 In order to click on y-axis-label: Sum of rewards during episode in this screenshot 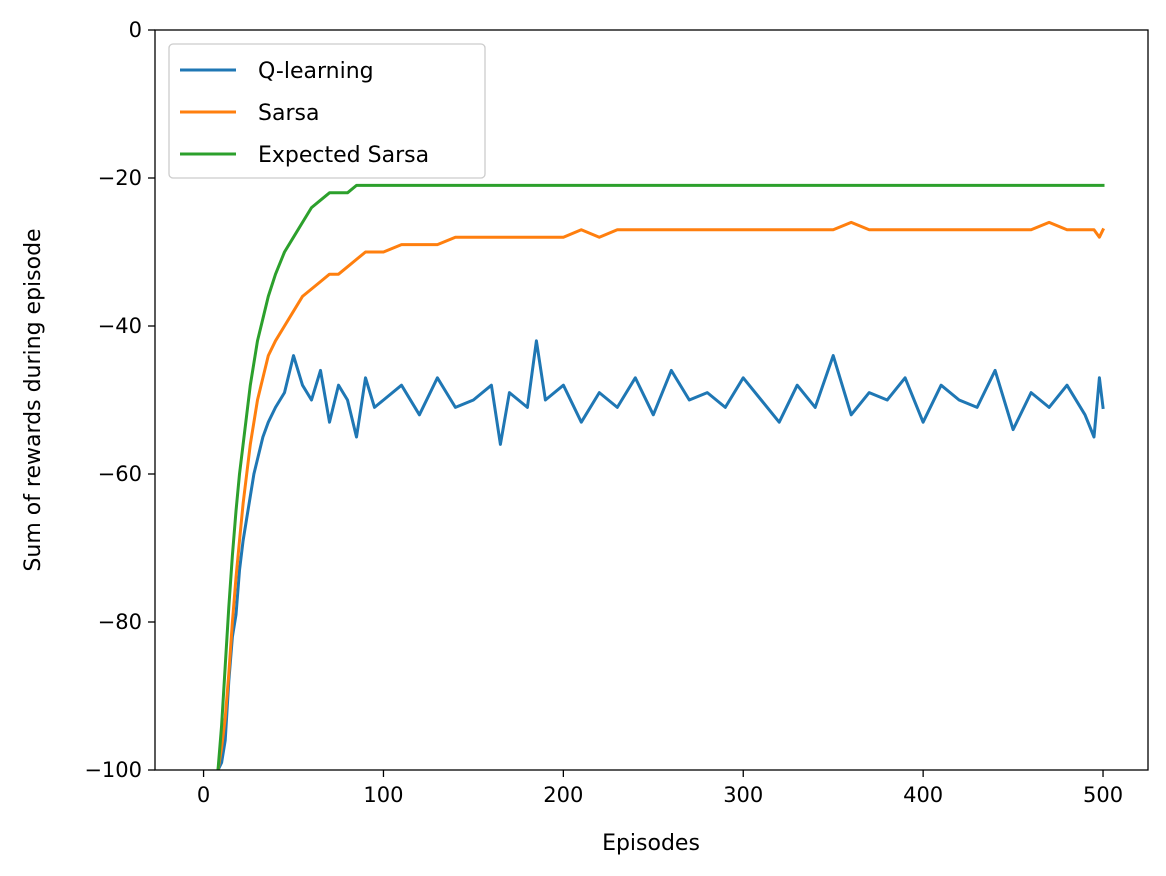, I will do `click(33, 399)`.